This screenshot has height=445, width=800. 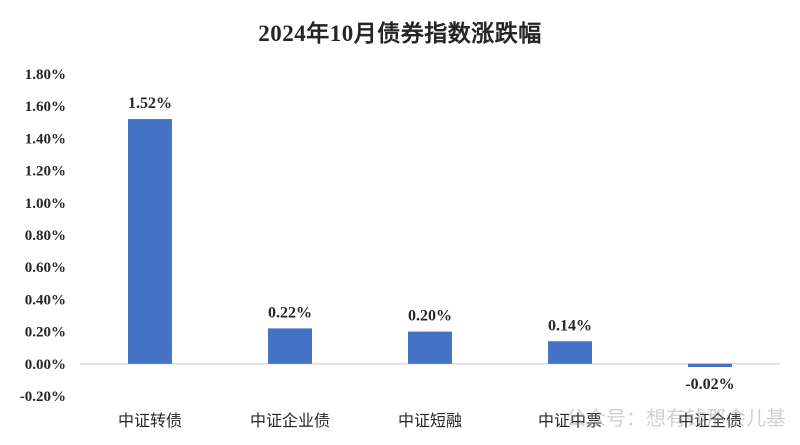 What do you see at coordinates (710, 420) in the screenshot?
I see `x-category-label: 中证全债` at bounding box center [710, 420].